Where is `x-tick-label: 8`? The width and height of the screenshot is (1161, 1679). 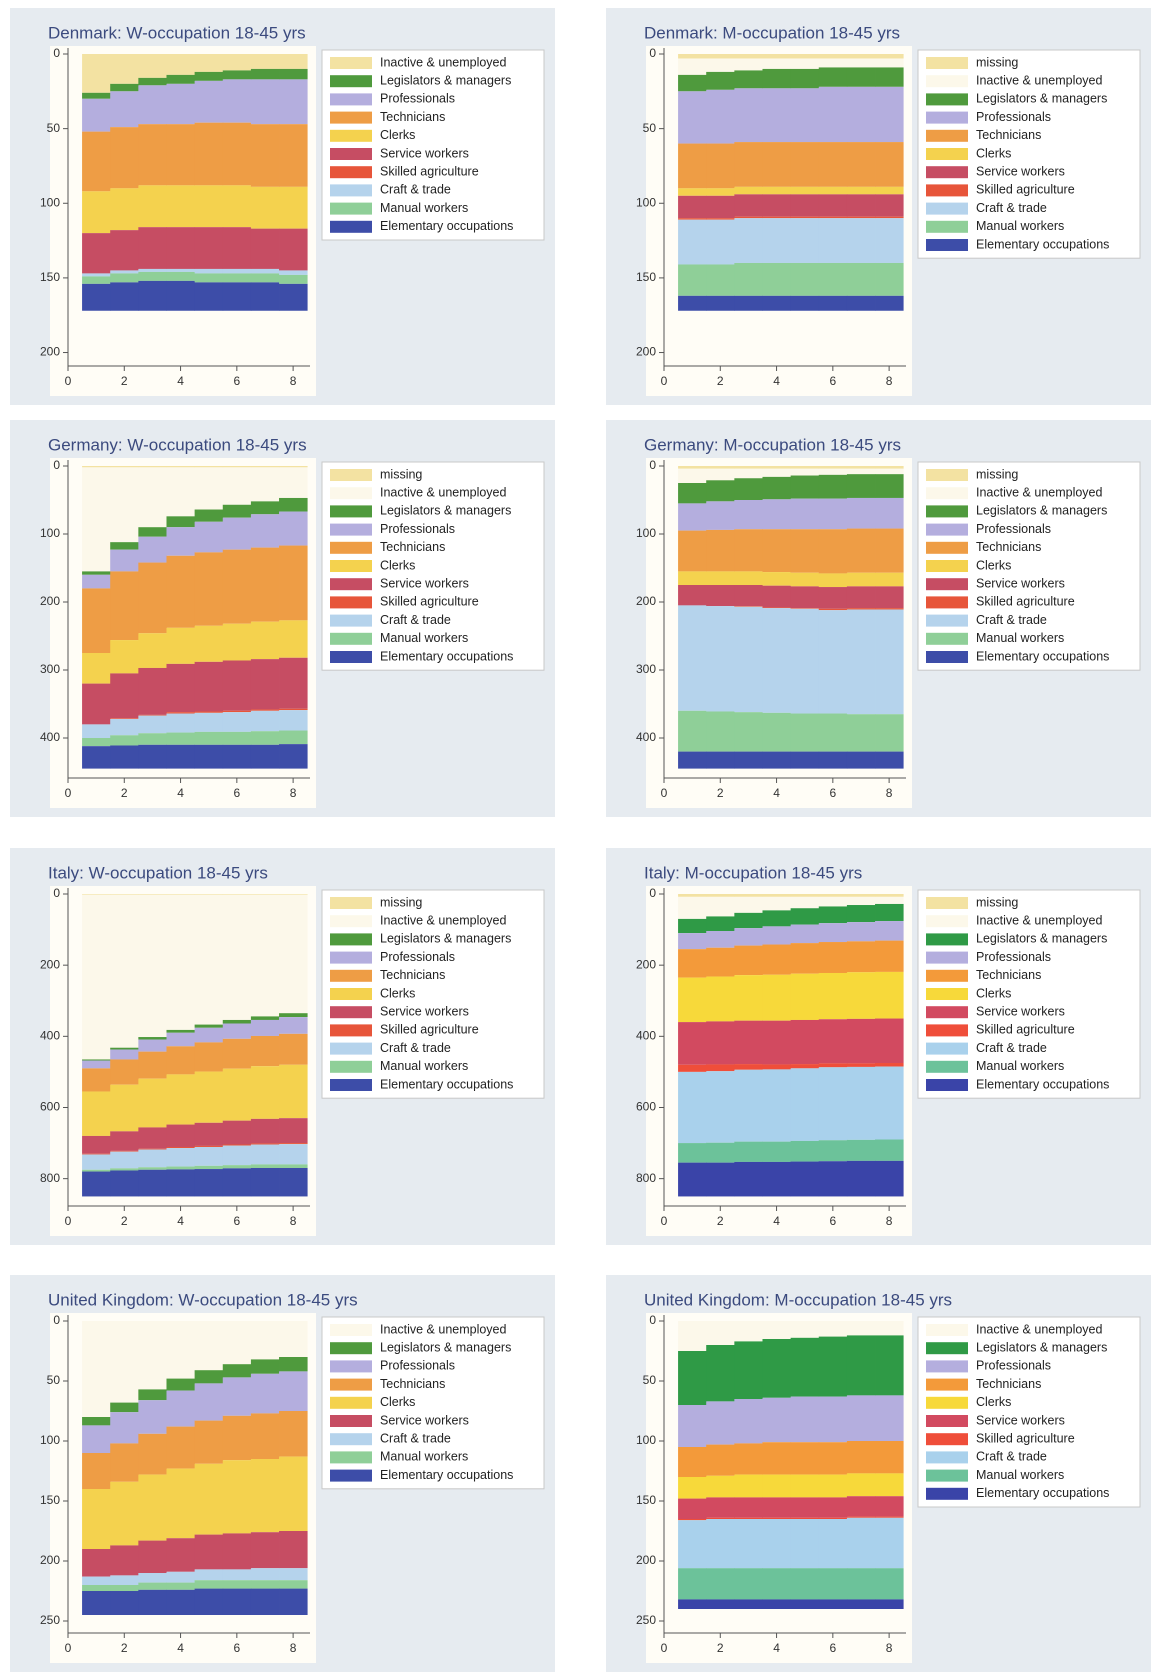
x-tick-label: 8 is located at coordinates (293, 1648).